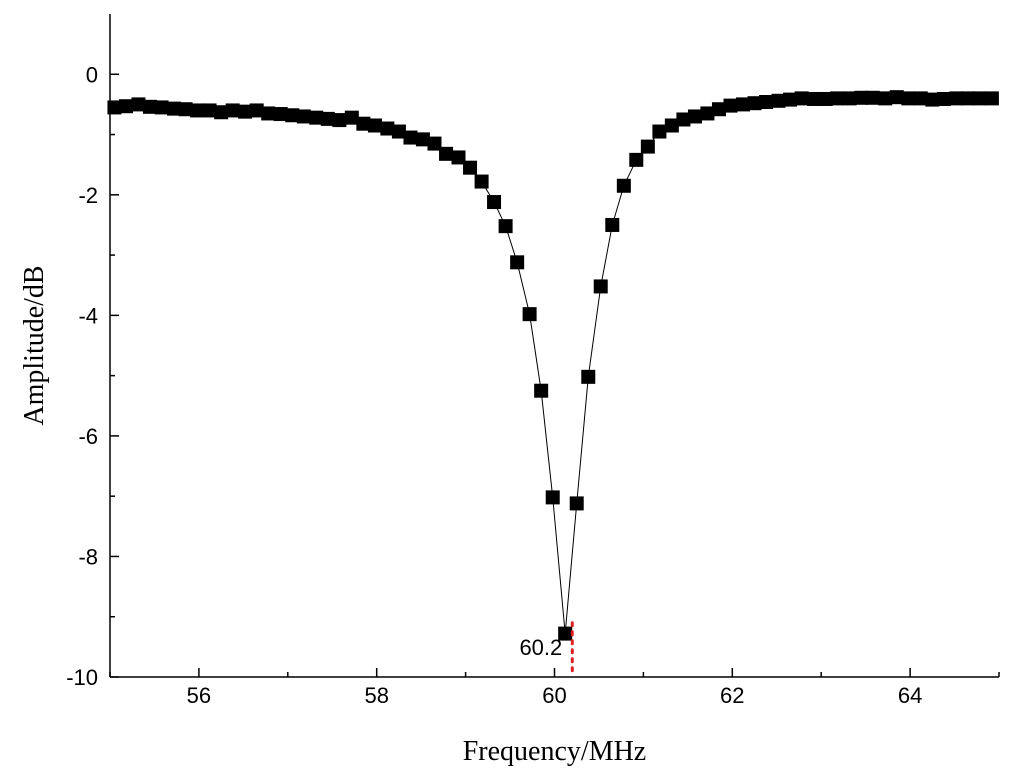  I want to click on y-tick-label: -8, so click(88, 556).